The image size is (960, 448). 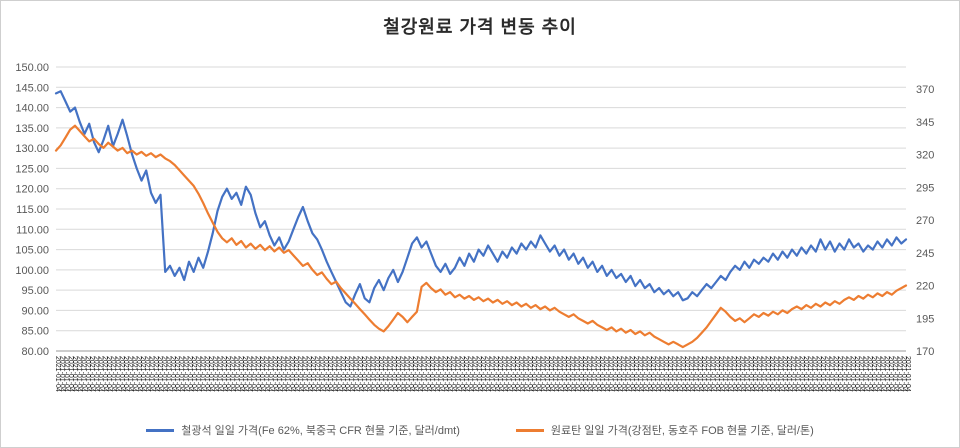 I want to click on svg-text: 295, so click(x=925, y=188).